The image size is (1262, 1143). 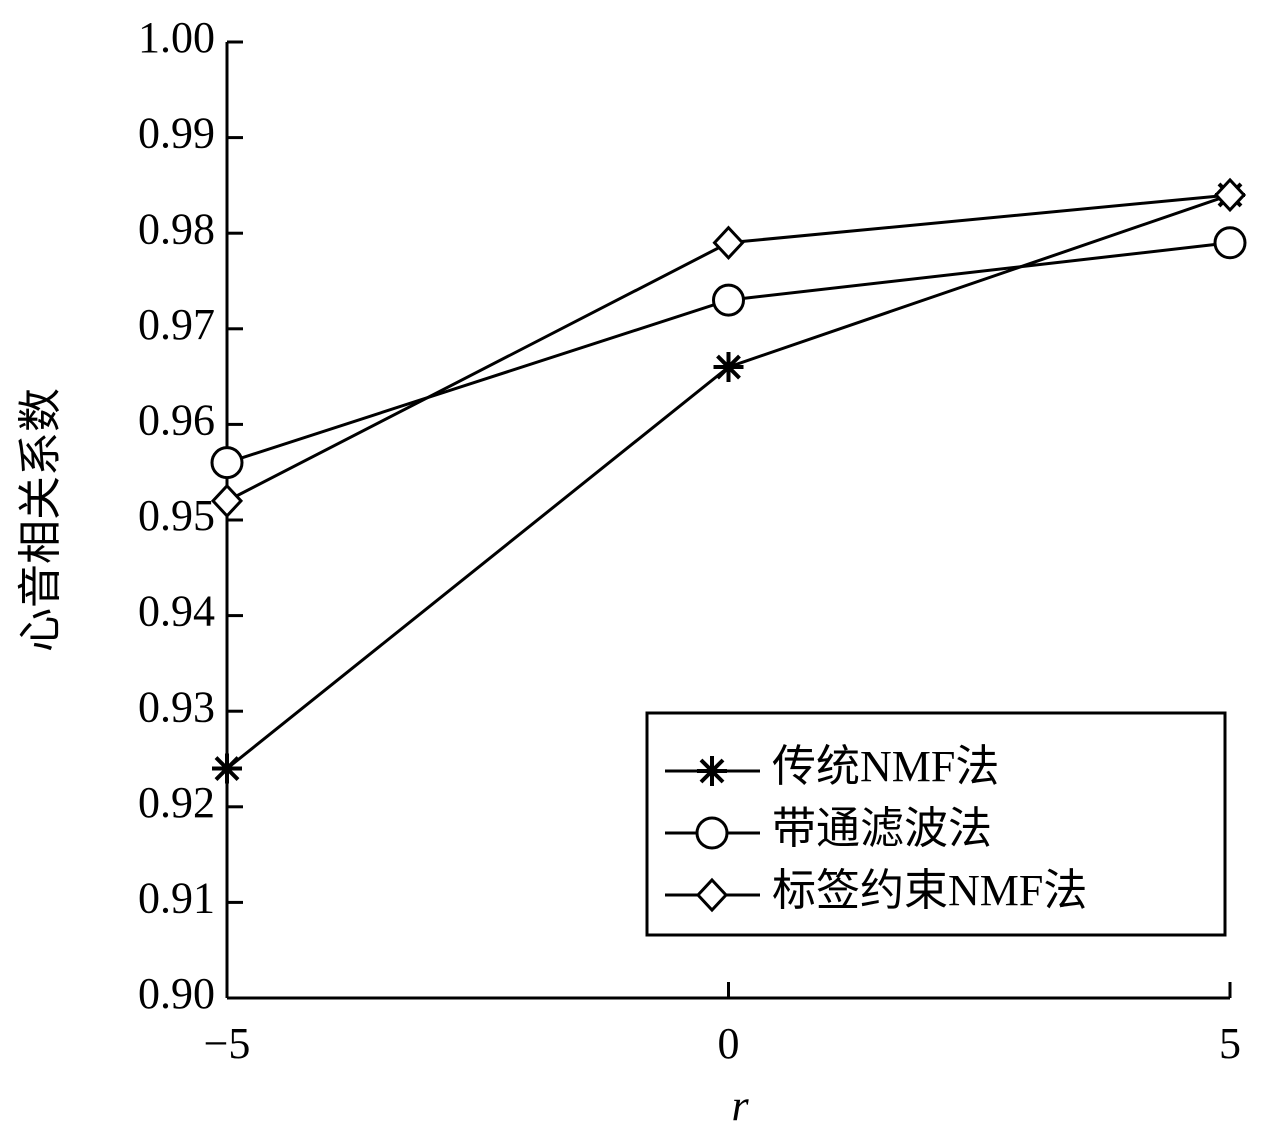 I want to click on y-tick-label: 0.90, so click(x=176, y=993).